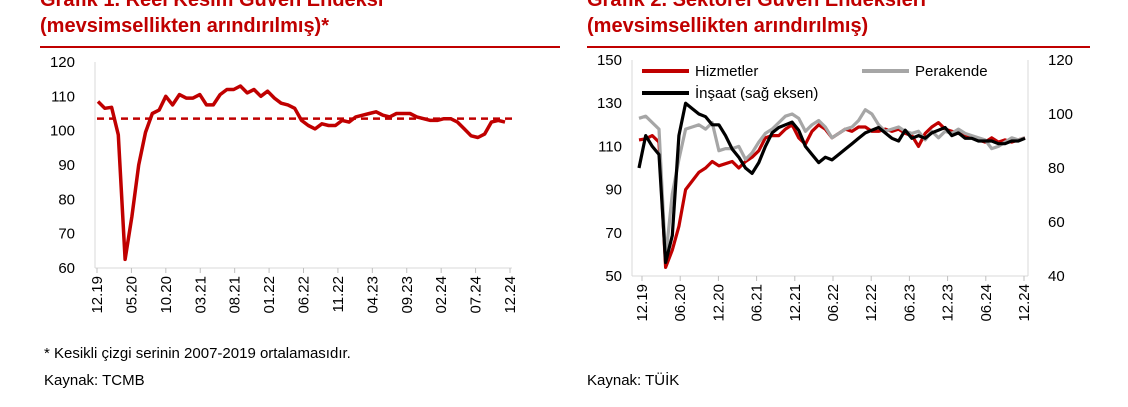 The width and height of the screenshot is (1128, 407). What do you see at coordinates (757, 303) in the screenshot?
I see `chart2-x-tick-label: 06.21` at bounding box center [757, 303].